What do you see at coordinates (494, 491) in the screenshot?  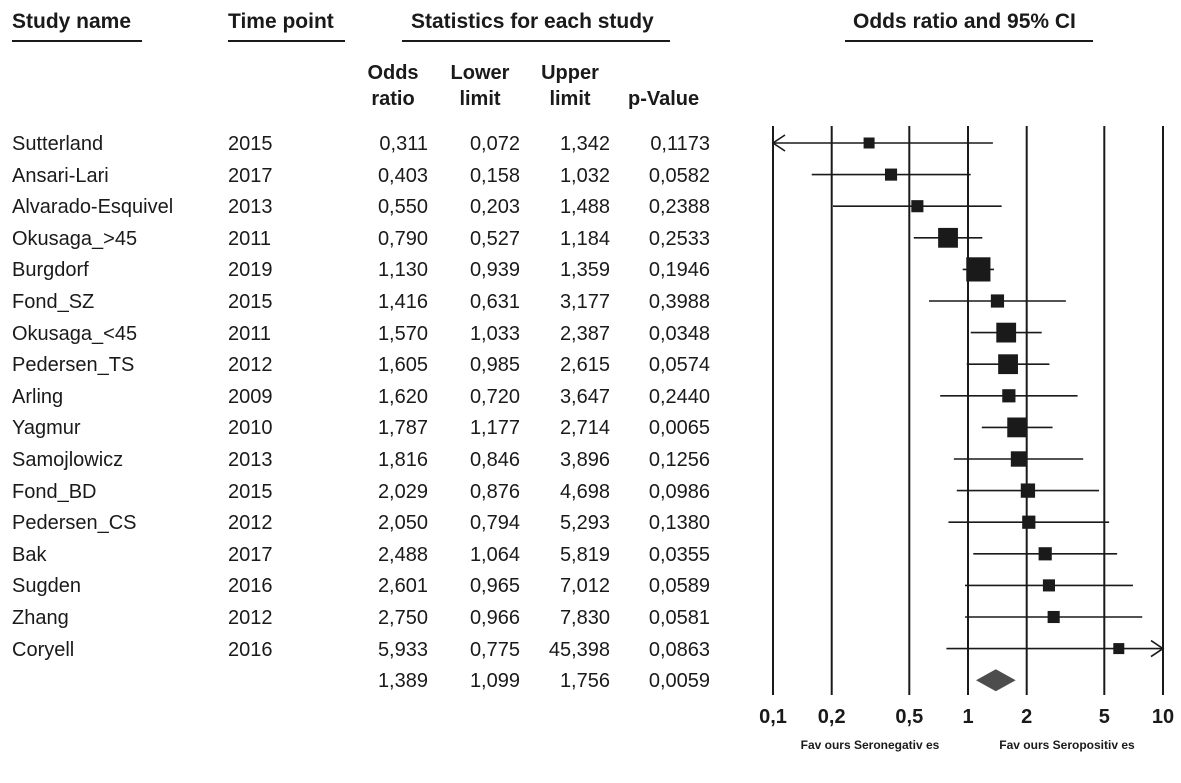 I see `cell-lower: 0,876` at bounding box center [494, 491].